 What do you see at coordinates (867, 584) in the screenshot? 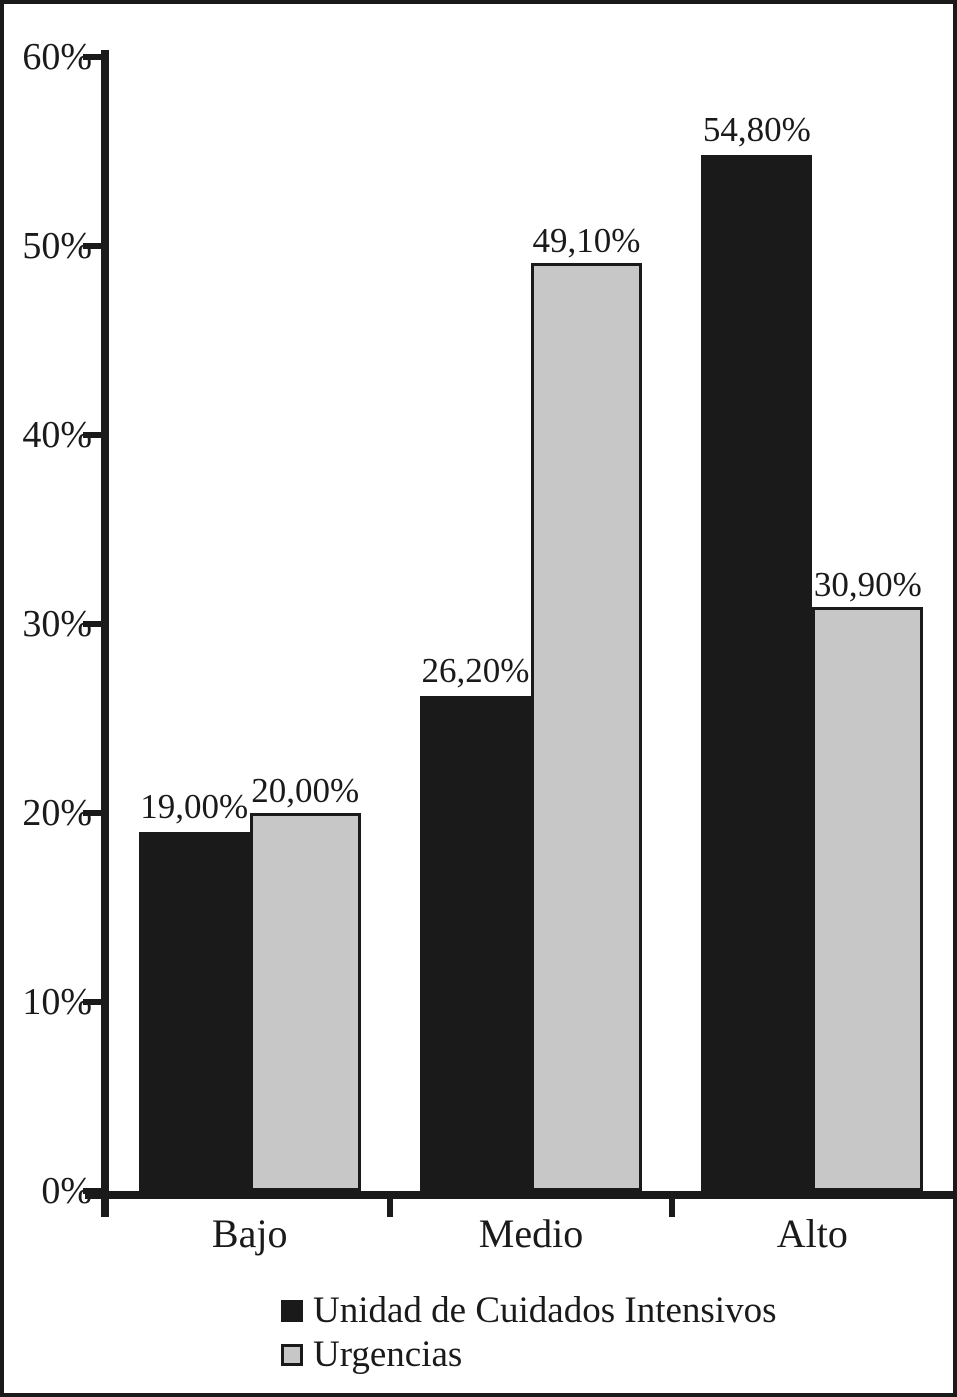
I see `bar-value-label: 30,90%` at bounding box center [867, 584].